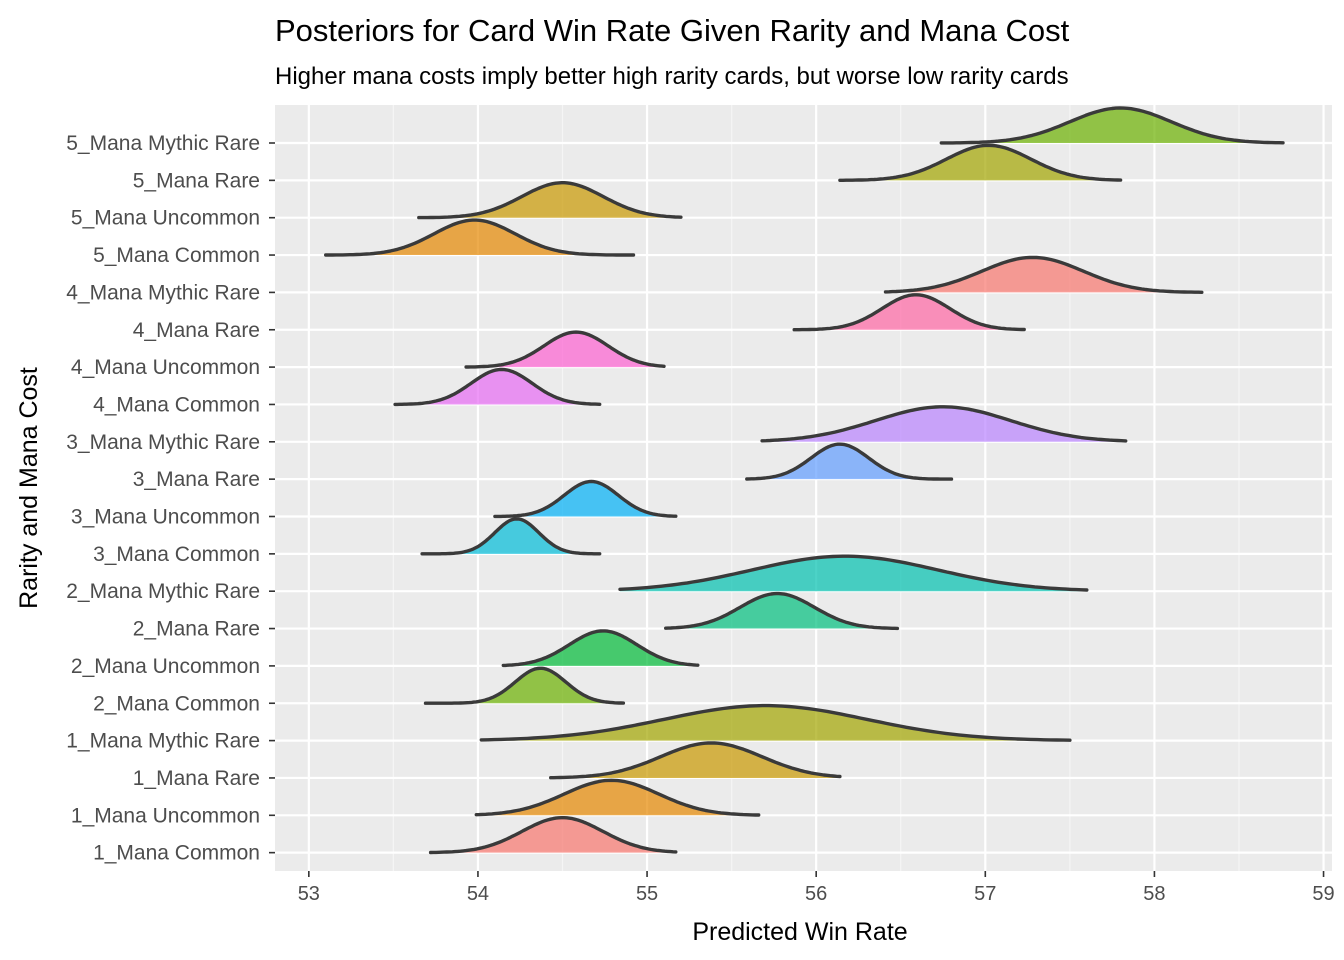 This screenshot has height=960, width=1344. What do you see at coordinates (163, 292) in the screenshot?
I see `y-tick-label: 4_Mana Mythic Rare` at bounding box center [163, 292].